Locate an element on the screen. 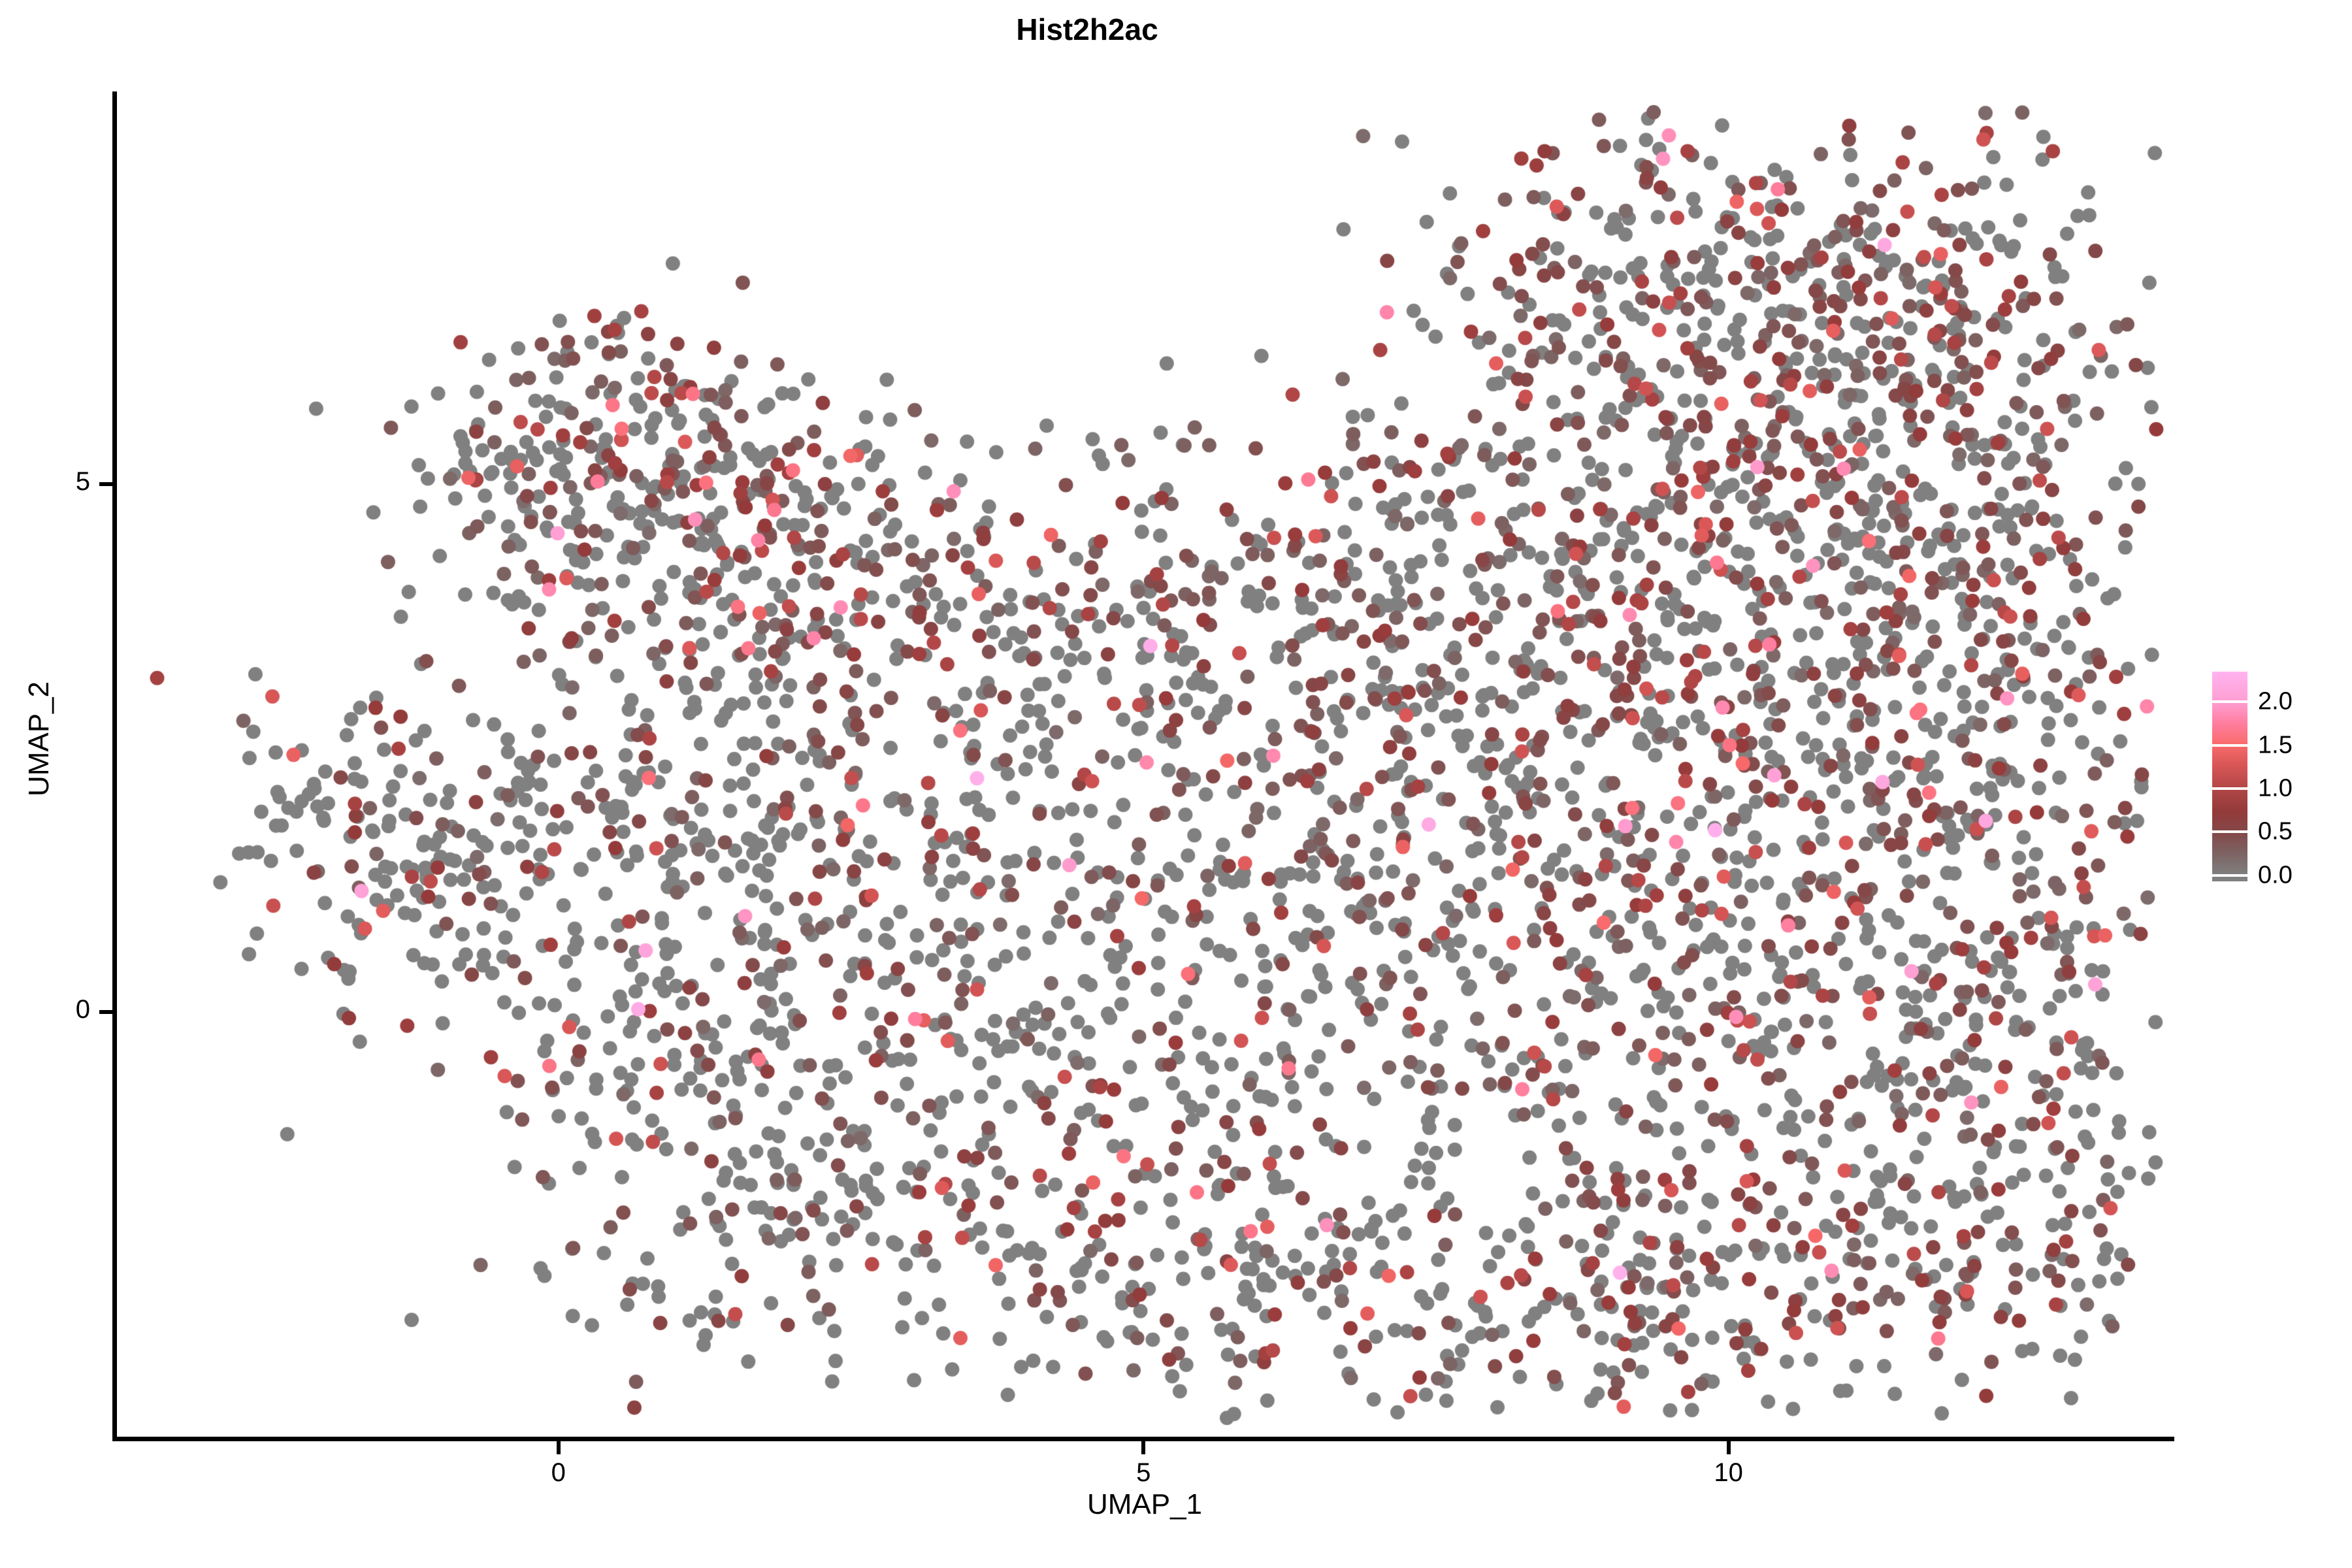 The width and height of the screenshot is (2352, 1568). legend-tick-label: 1.5 is located at coordinates (2275, 745).